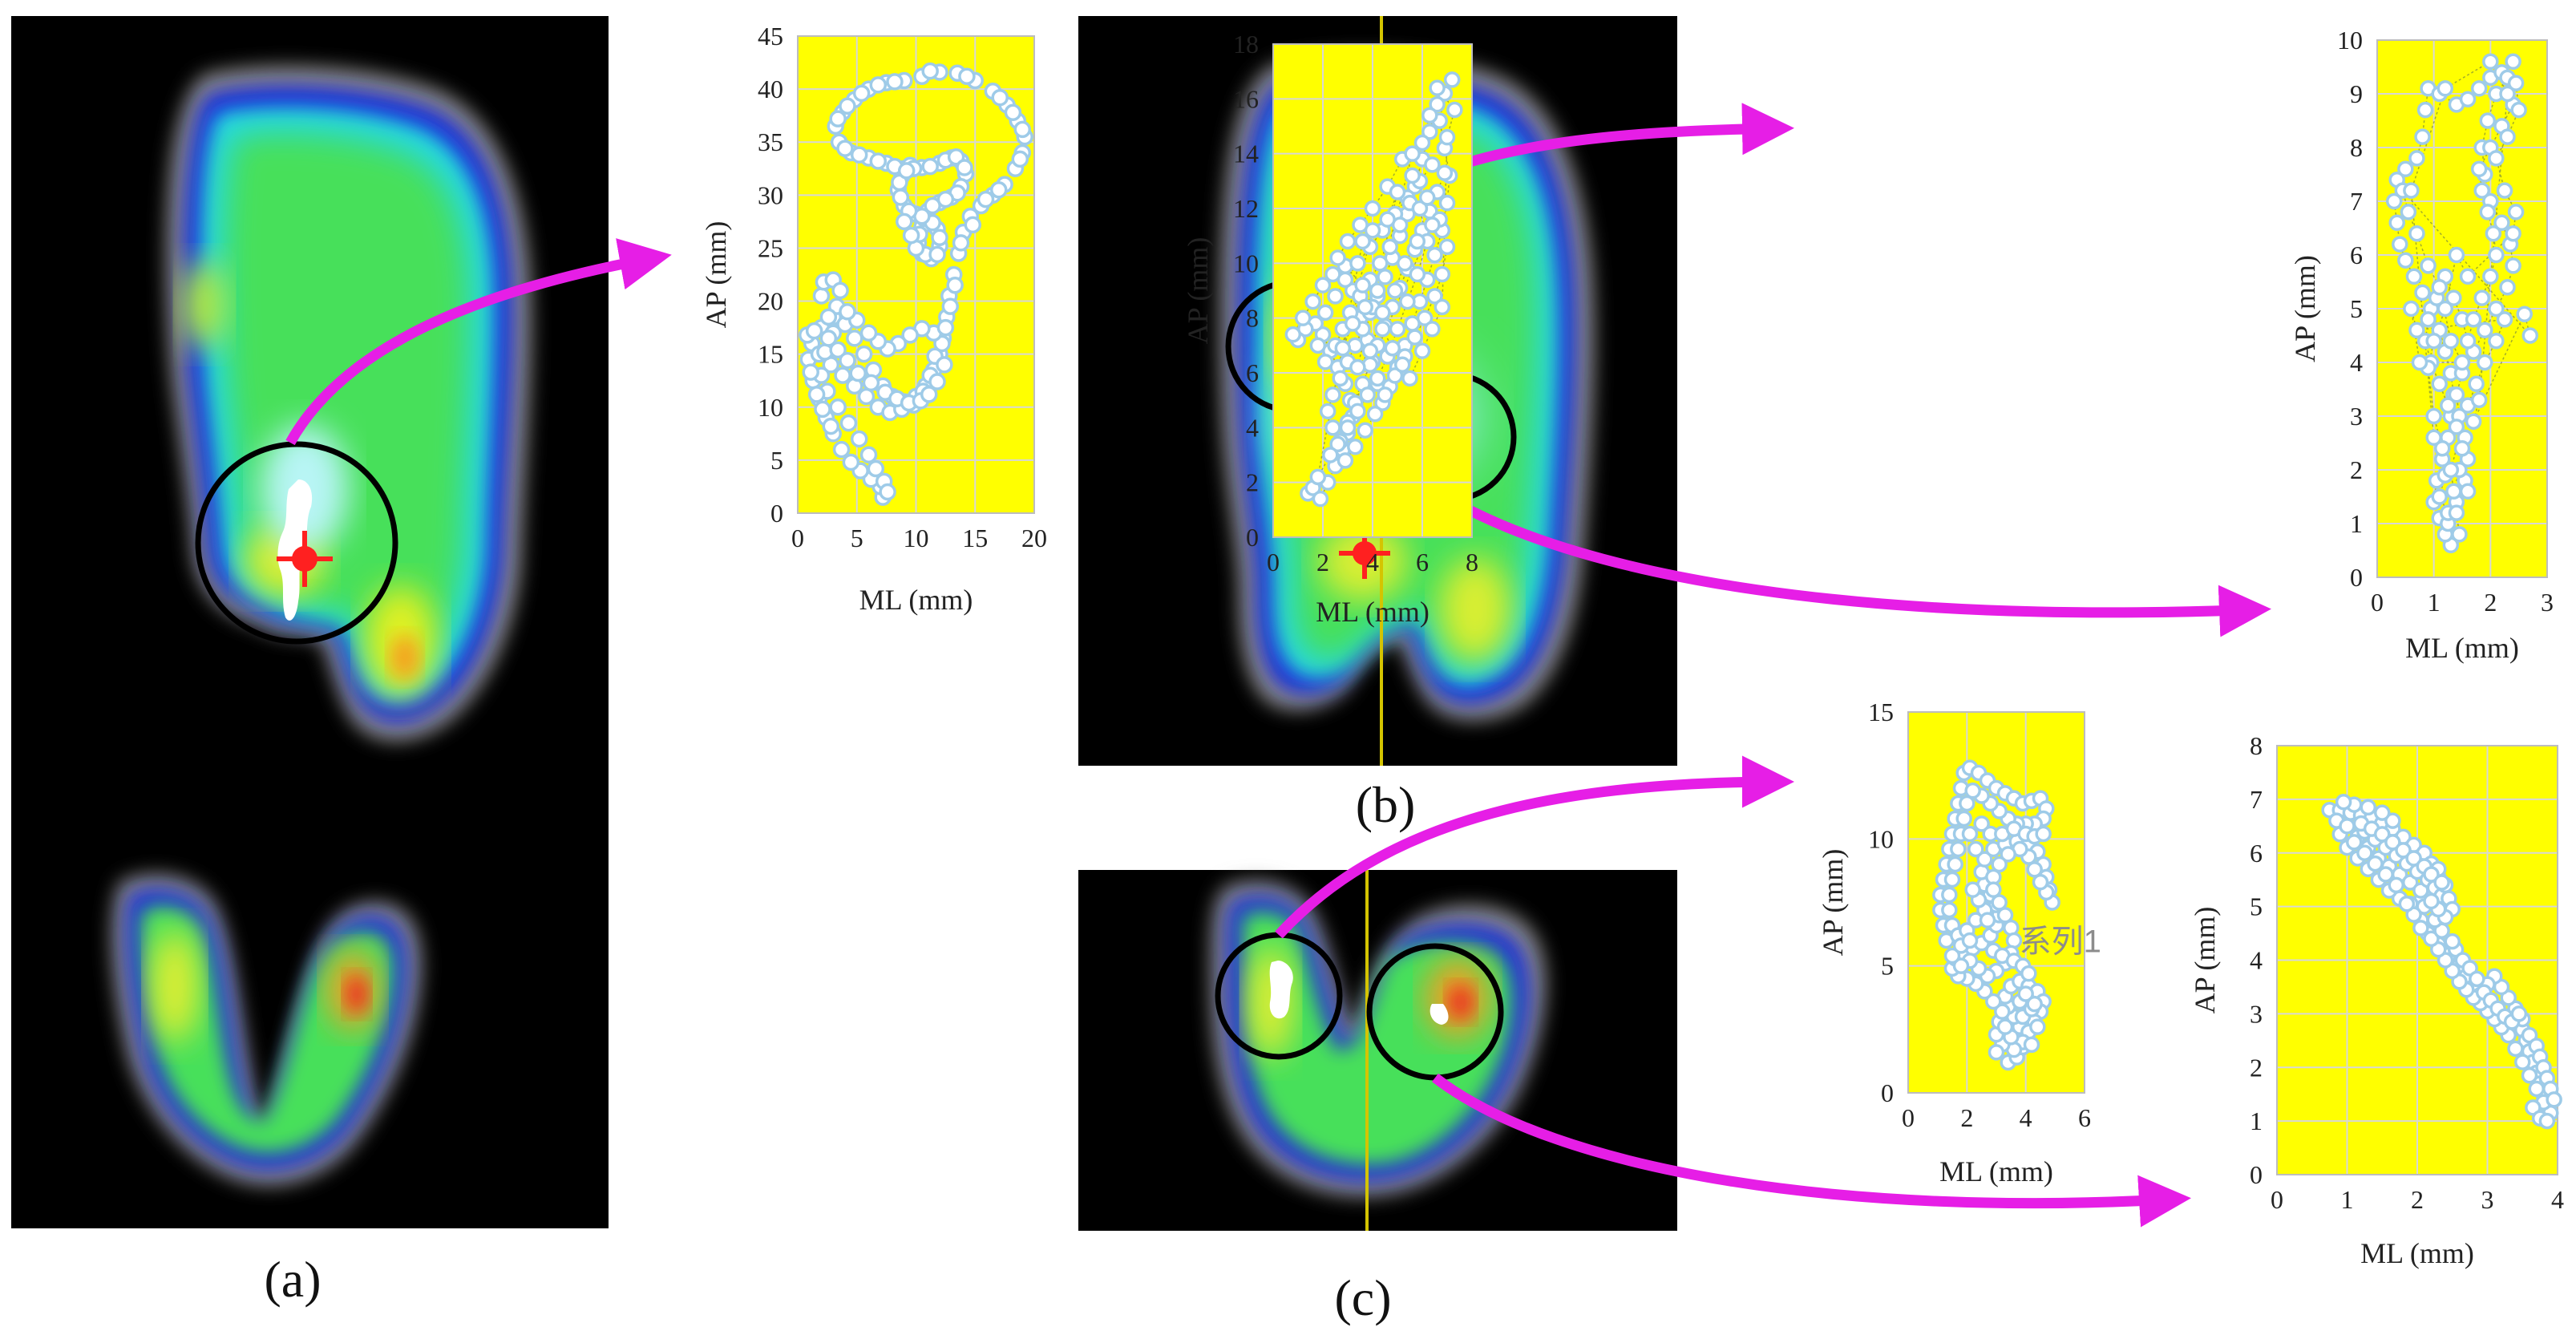  What do you see at coordinates (770, 36) in the screenshot?
I see `y-tick-label: 45` at bounding box center [770, 36].